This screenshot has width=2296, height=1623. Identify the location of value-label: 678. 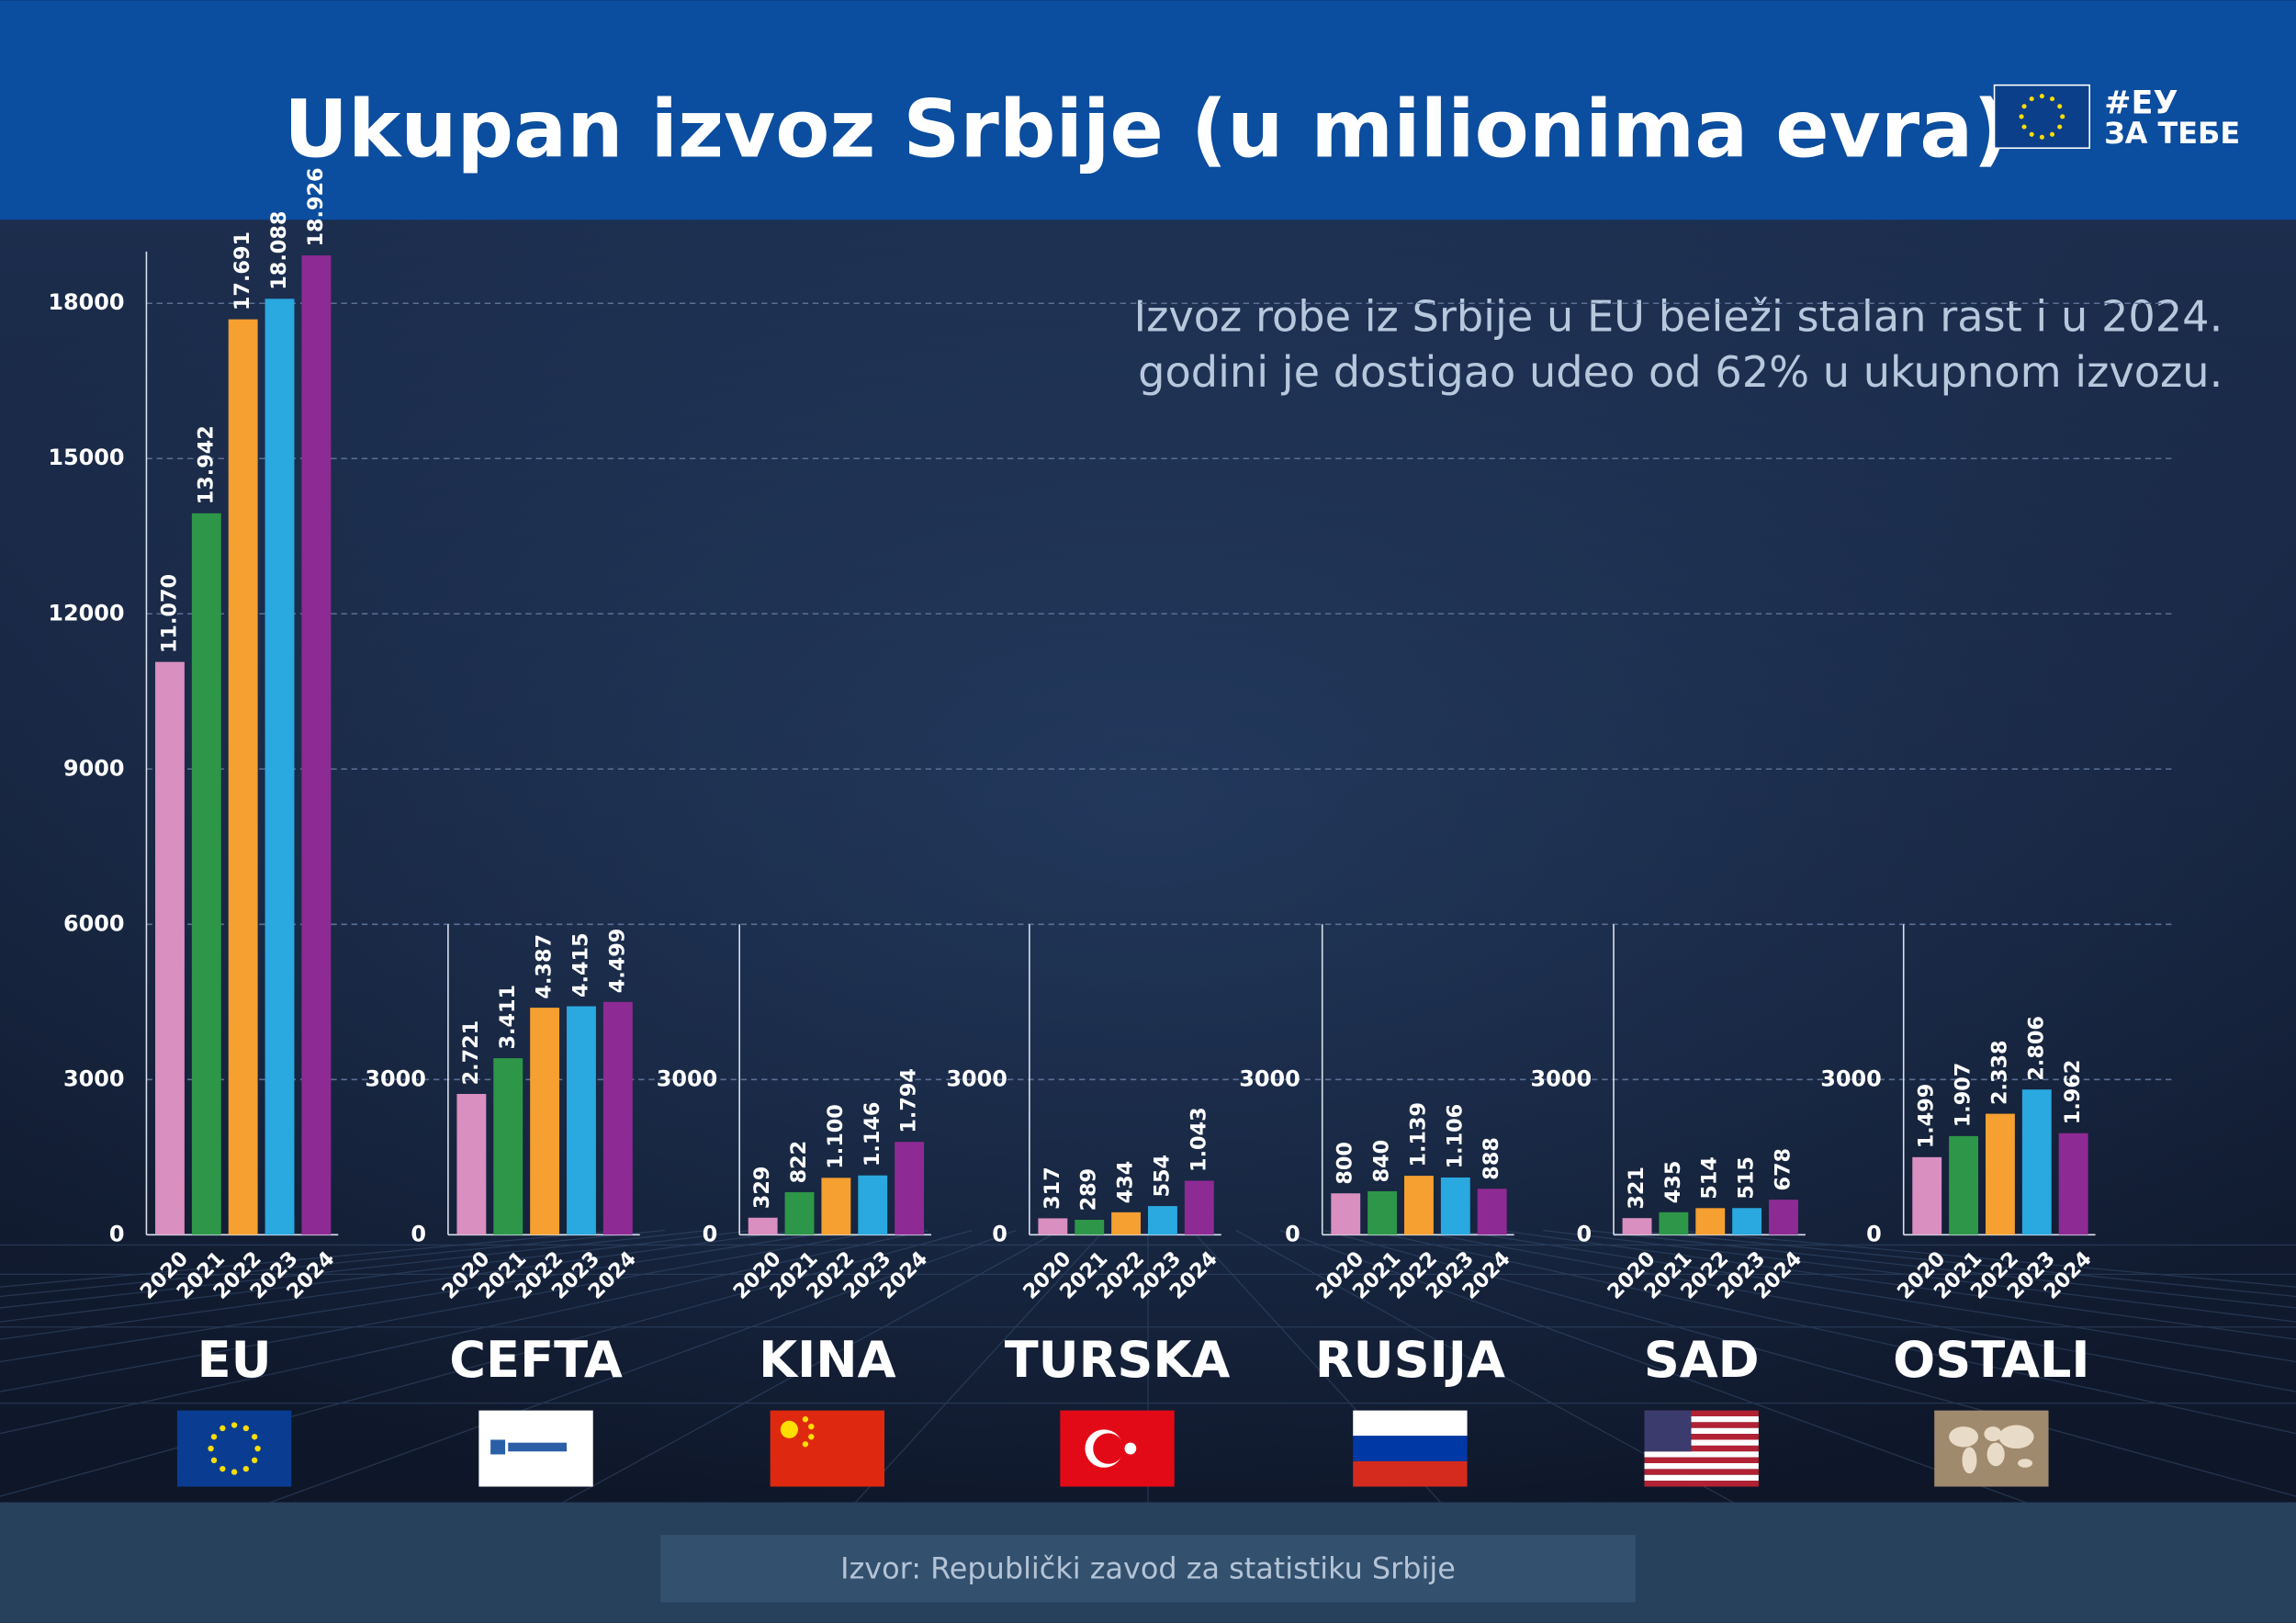
(1783, 1169).